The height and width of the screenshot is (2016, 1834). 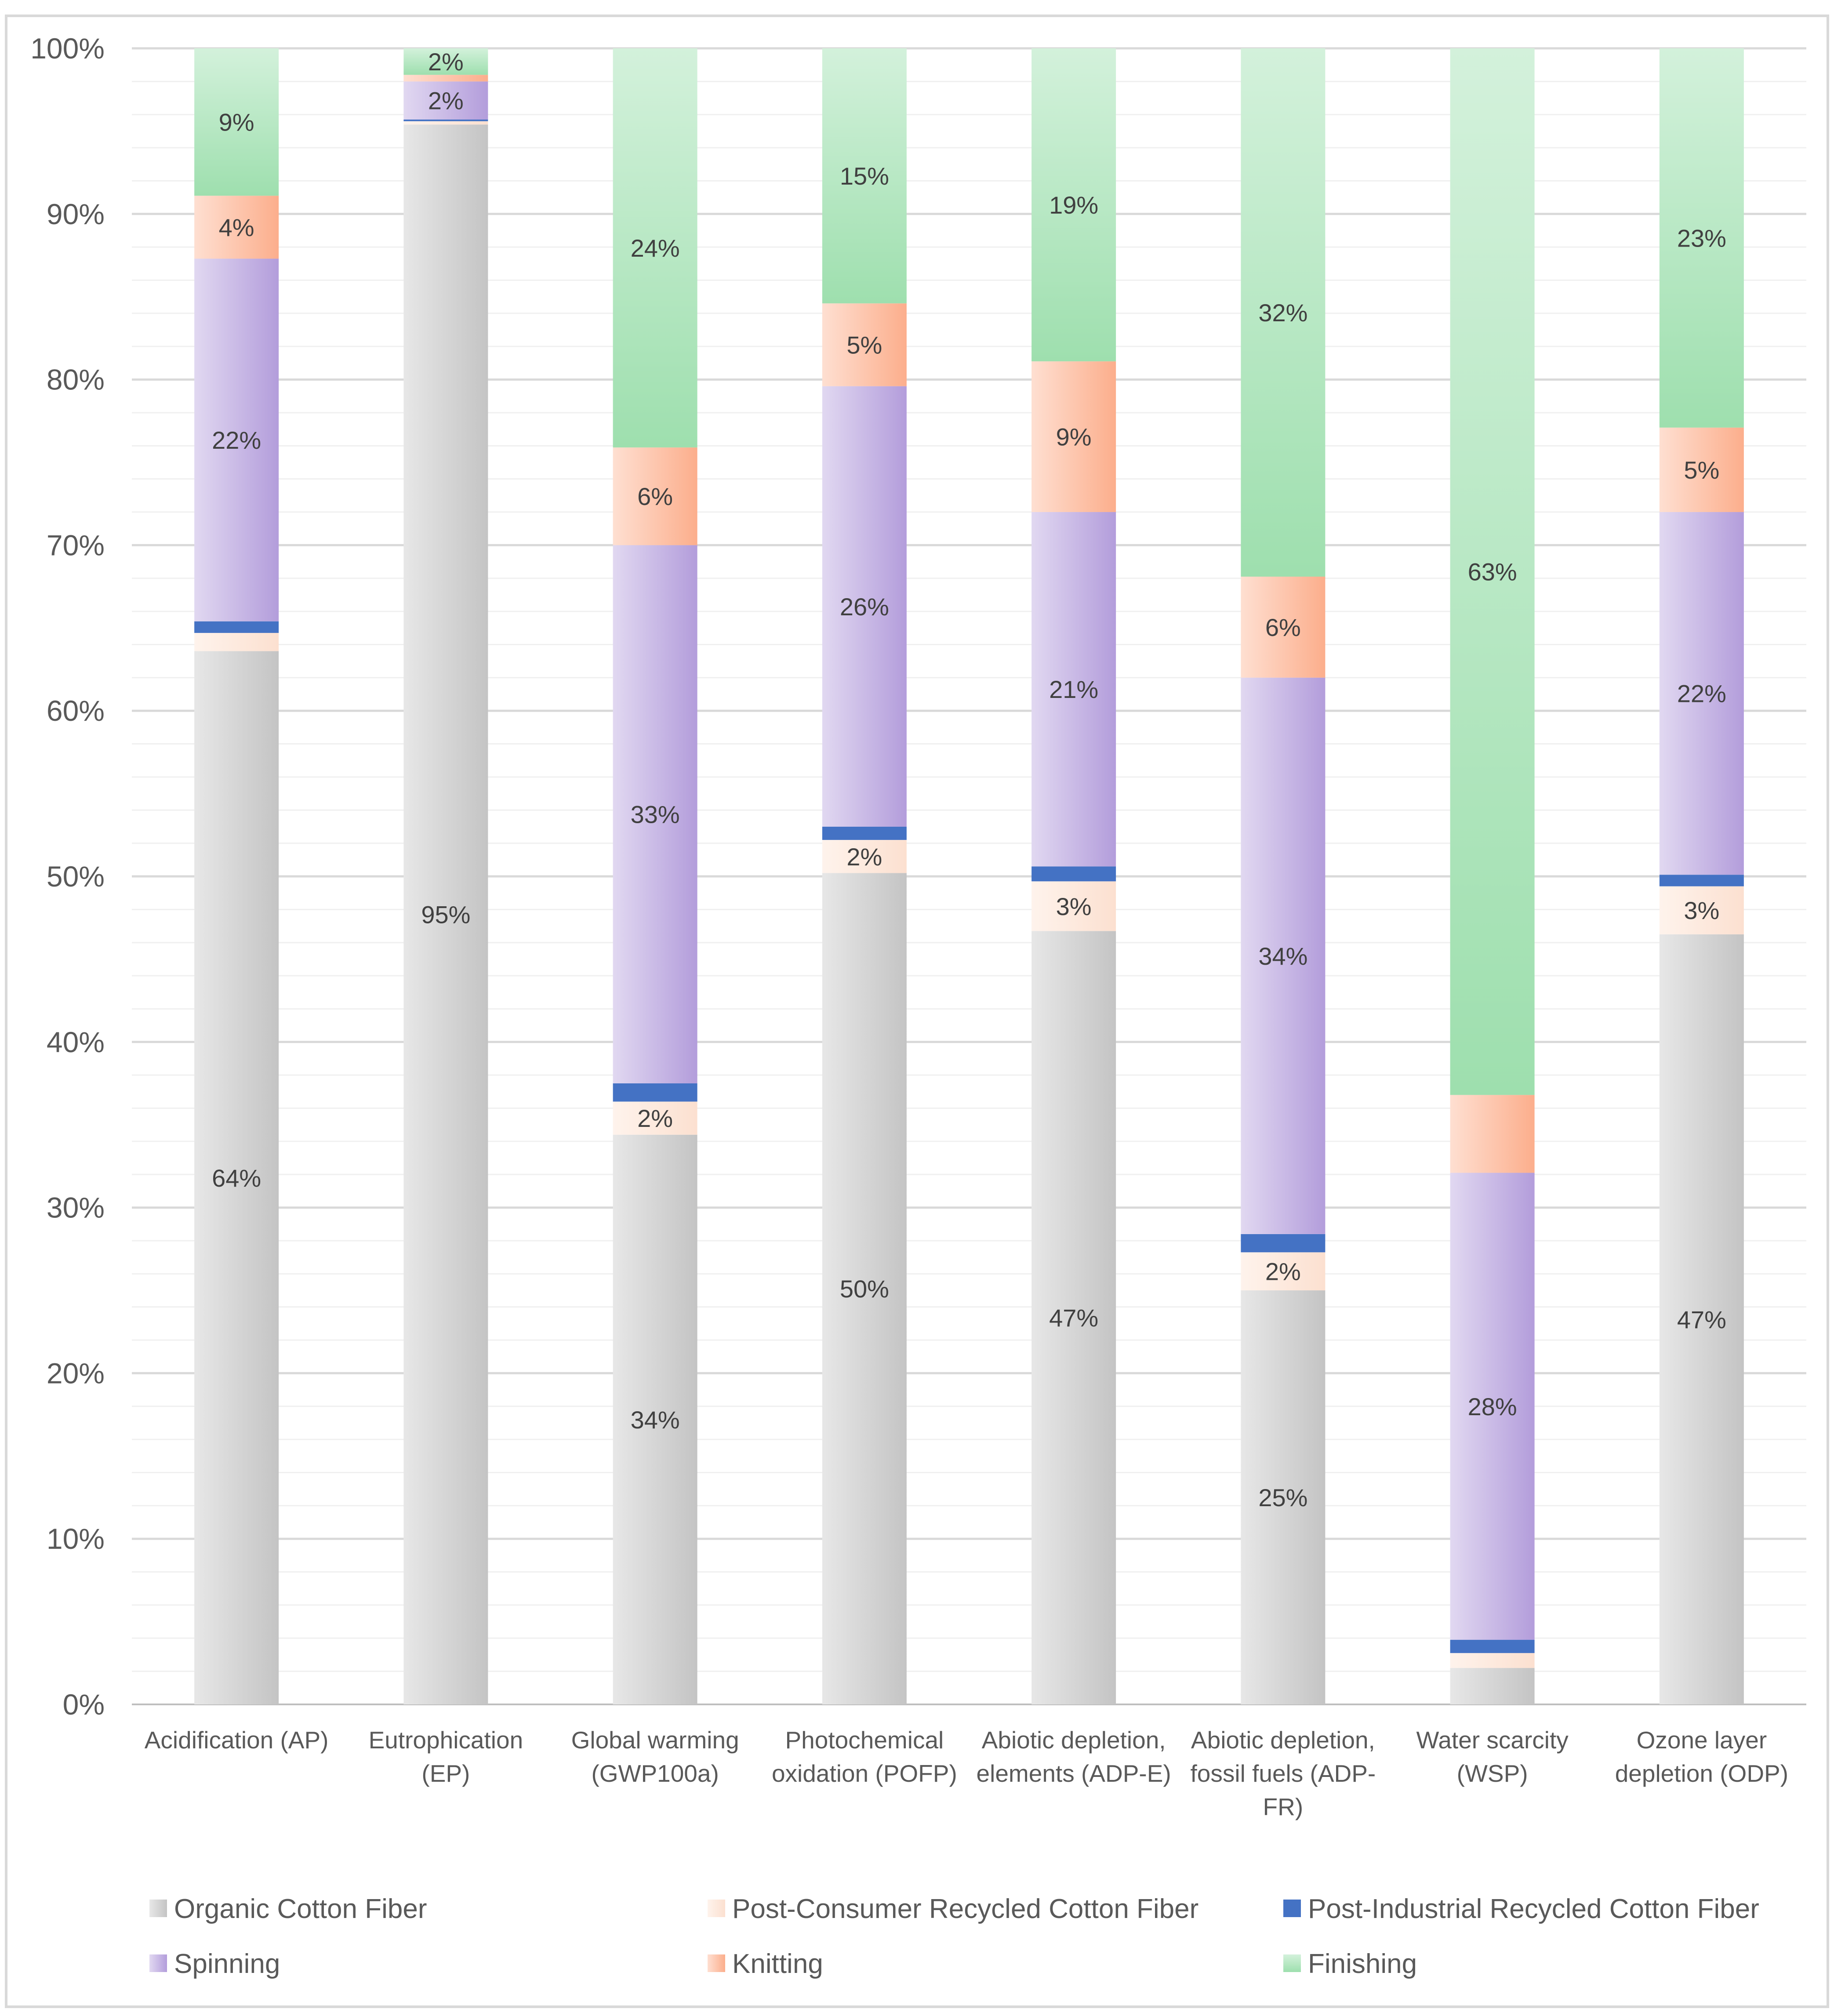 I want to click on x-category-label: Ozone layer, so click(x=1702, y=1740).